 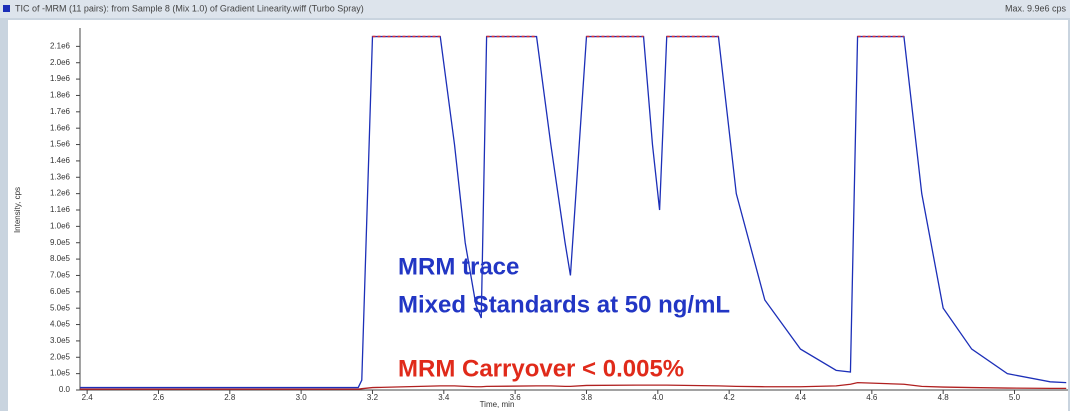 What do you see at coordinates (60, 111) in the screenshot?
I see `y-tick-label: 1.7e6` at bounding box center [60, 111].